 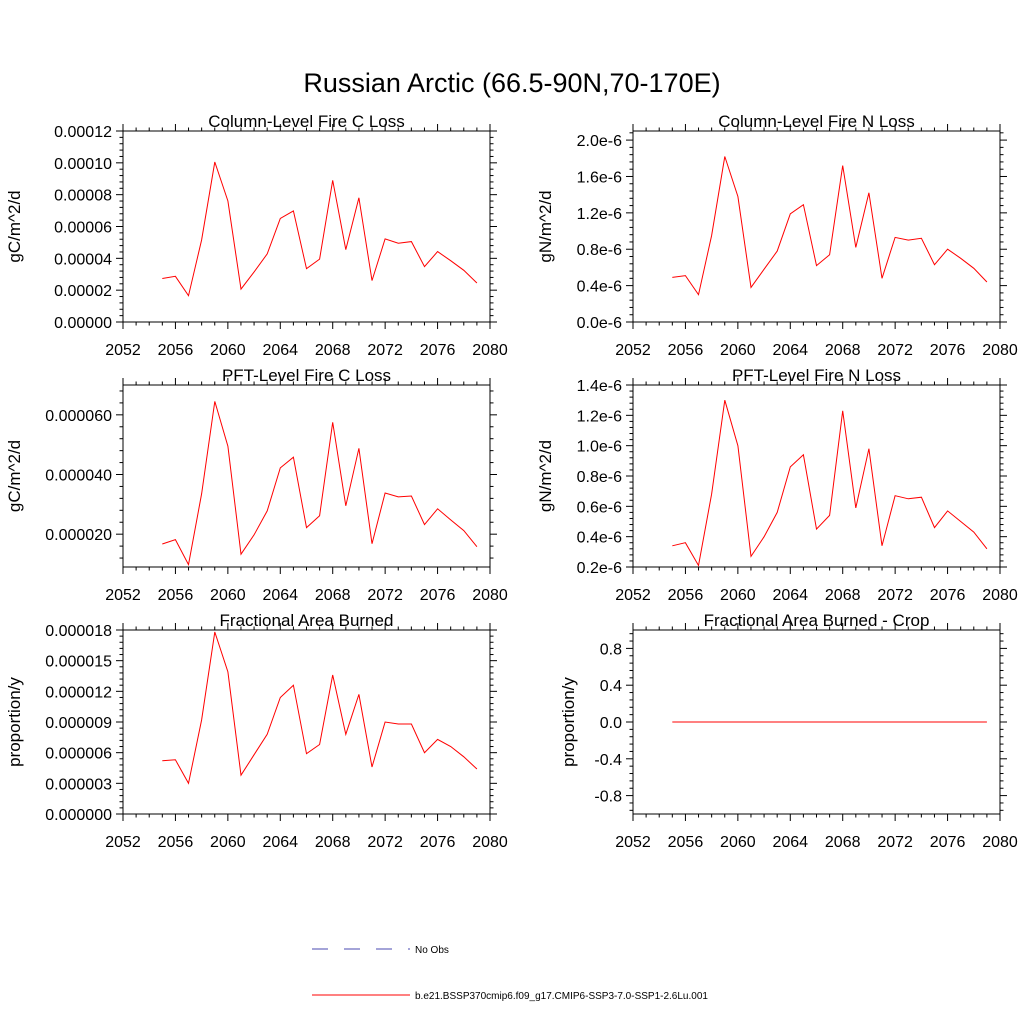 What do you see at coordinates (816, 375) in the screenshot?
I see `panel-title: PFT-Level Fire N Loss` at bounding box center [816, 375].